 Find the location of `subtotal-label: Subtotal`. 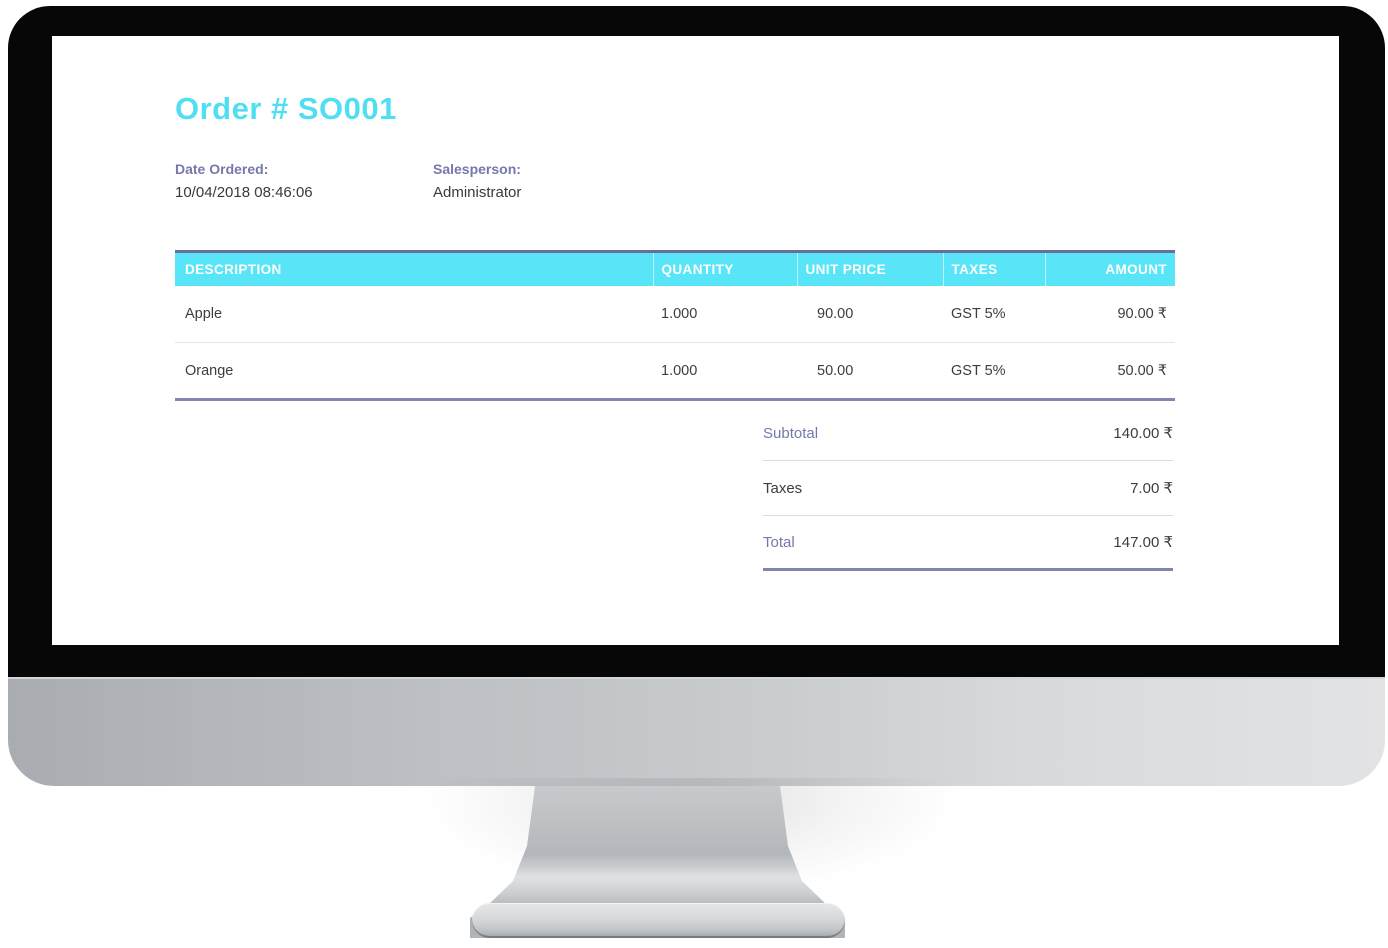

subtotal-label: Subtotal is located at coordinates (791, 433).